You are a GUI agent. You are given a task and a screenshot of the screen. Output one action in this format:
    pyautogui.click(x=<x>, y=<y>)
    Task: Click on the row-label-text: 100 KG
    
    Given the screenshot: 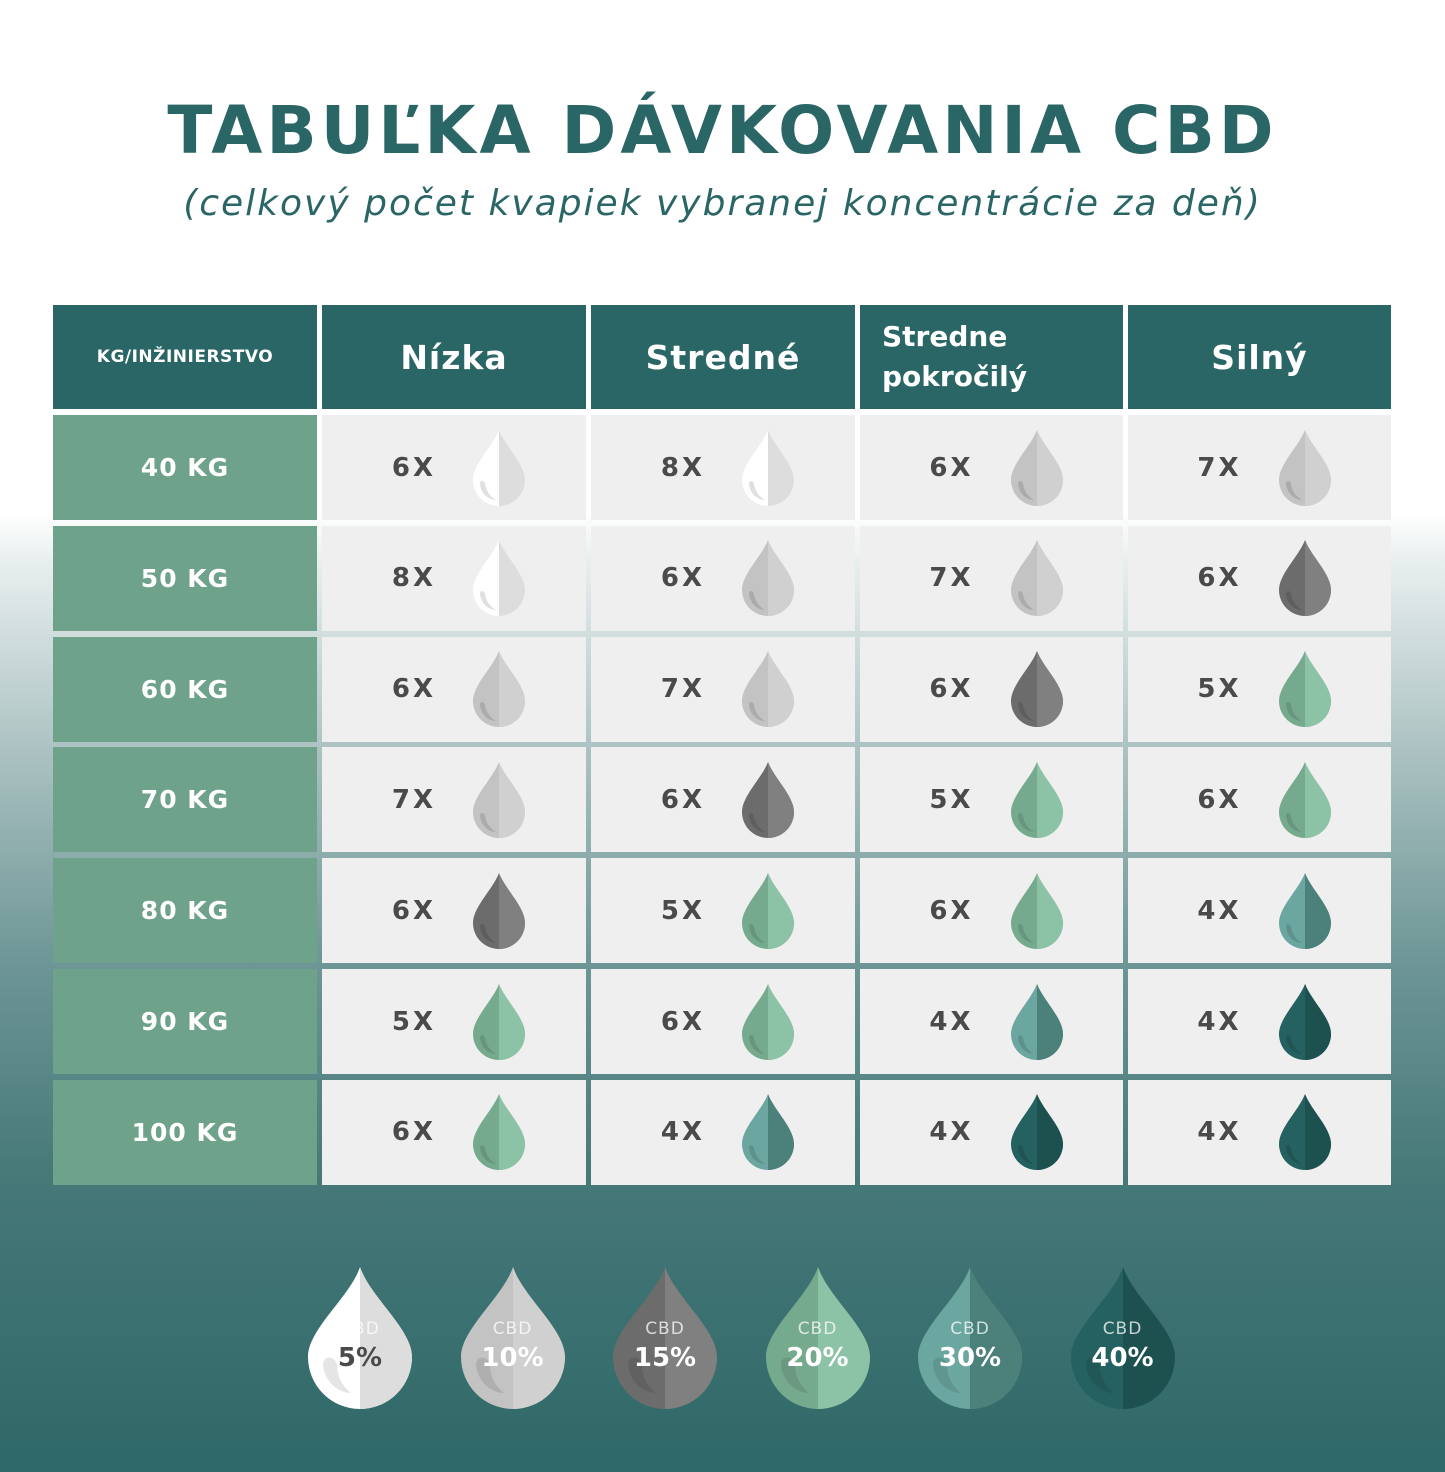 What is the action you would take?
    pyautogui.click(x=185, y=1132)
    